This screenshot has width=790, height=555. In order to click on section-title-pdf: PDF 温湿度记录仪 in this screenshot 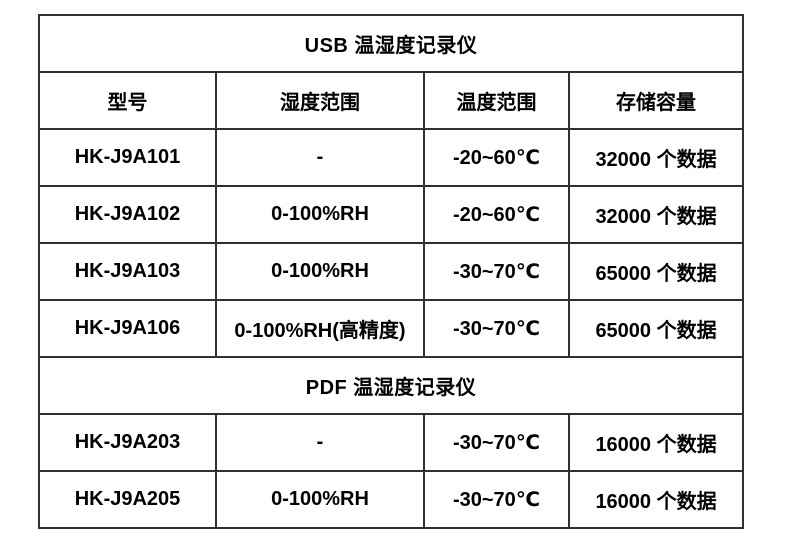, I will do `click(391, 385)`.